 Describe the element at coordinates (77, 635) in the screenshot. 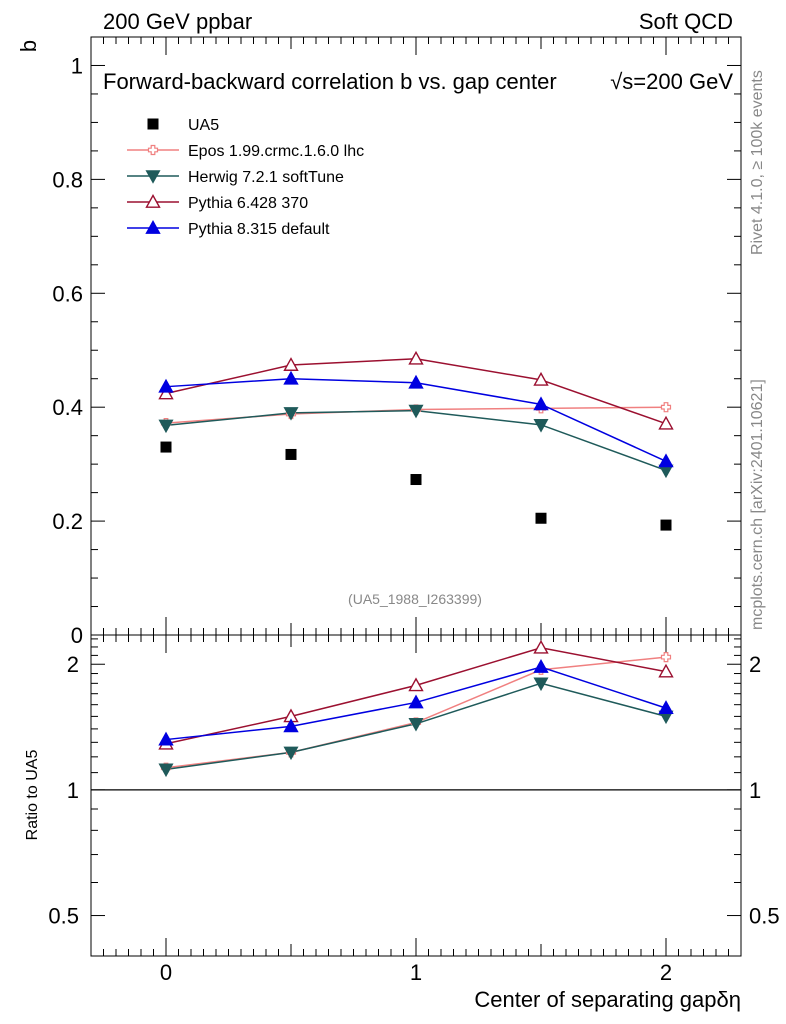

I see `y-tick-label: 0` at that location.